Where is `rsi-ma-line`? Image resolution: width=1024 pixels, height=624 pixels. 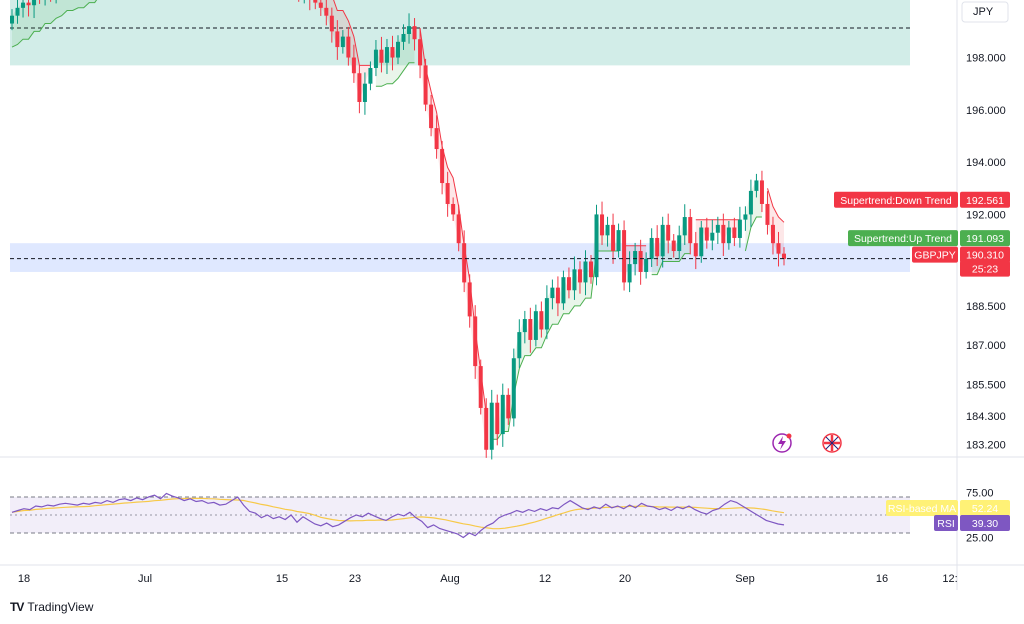 rsi-ma-line is located at coordinates (398, 513).